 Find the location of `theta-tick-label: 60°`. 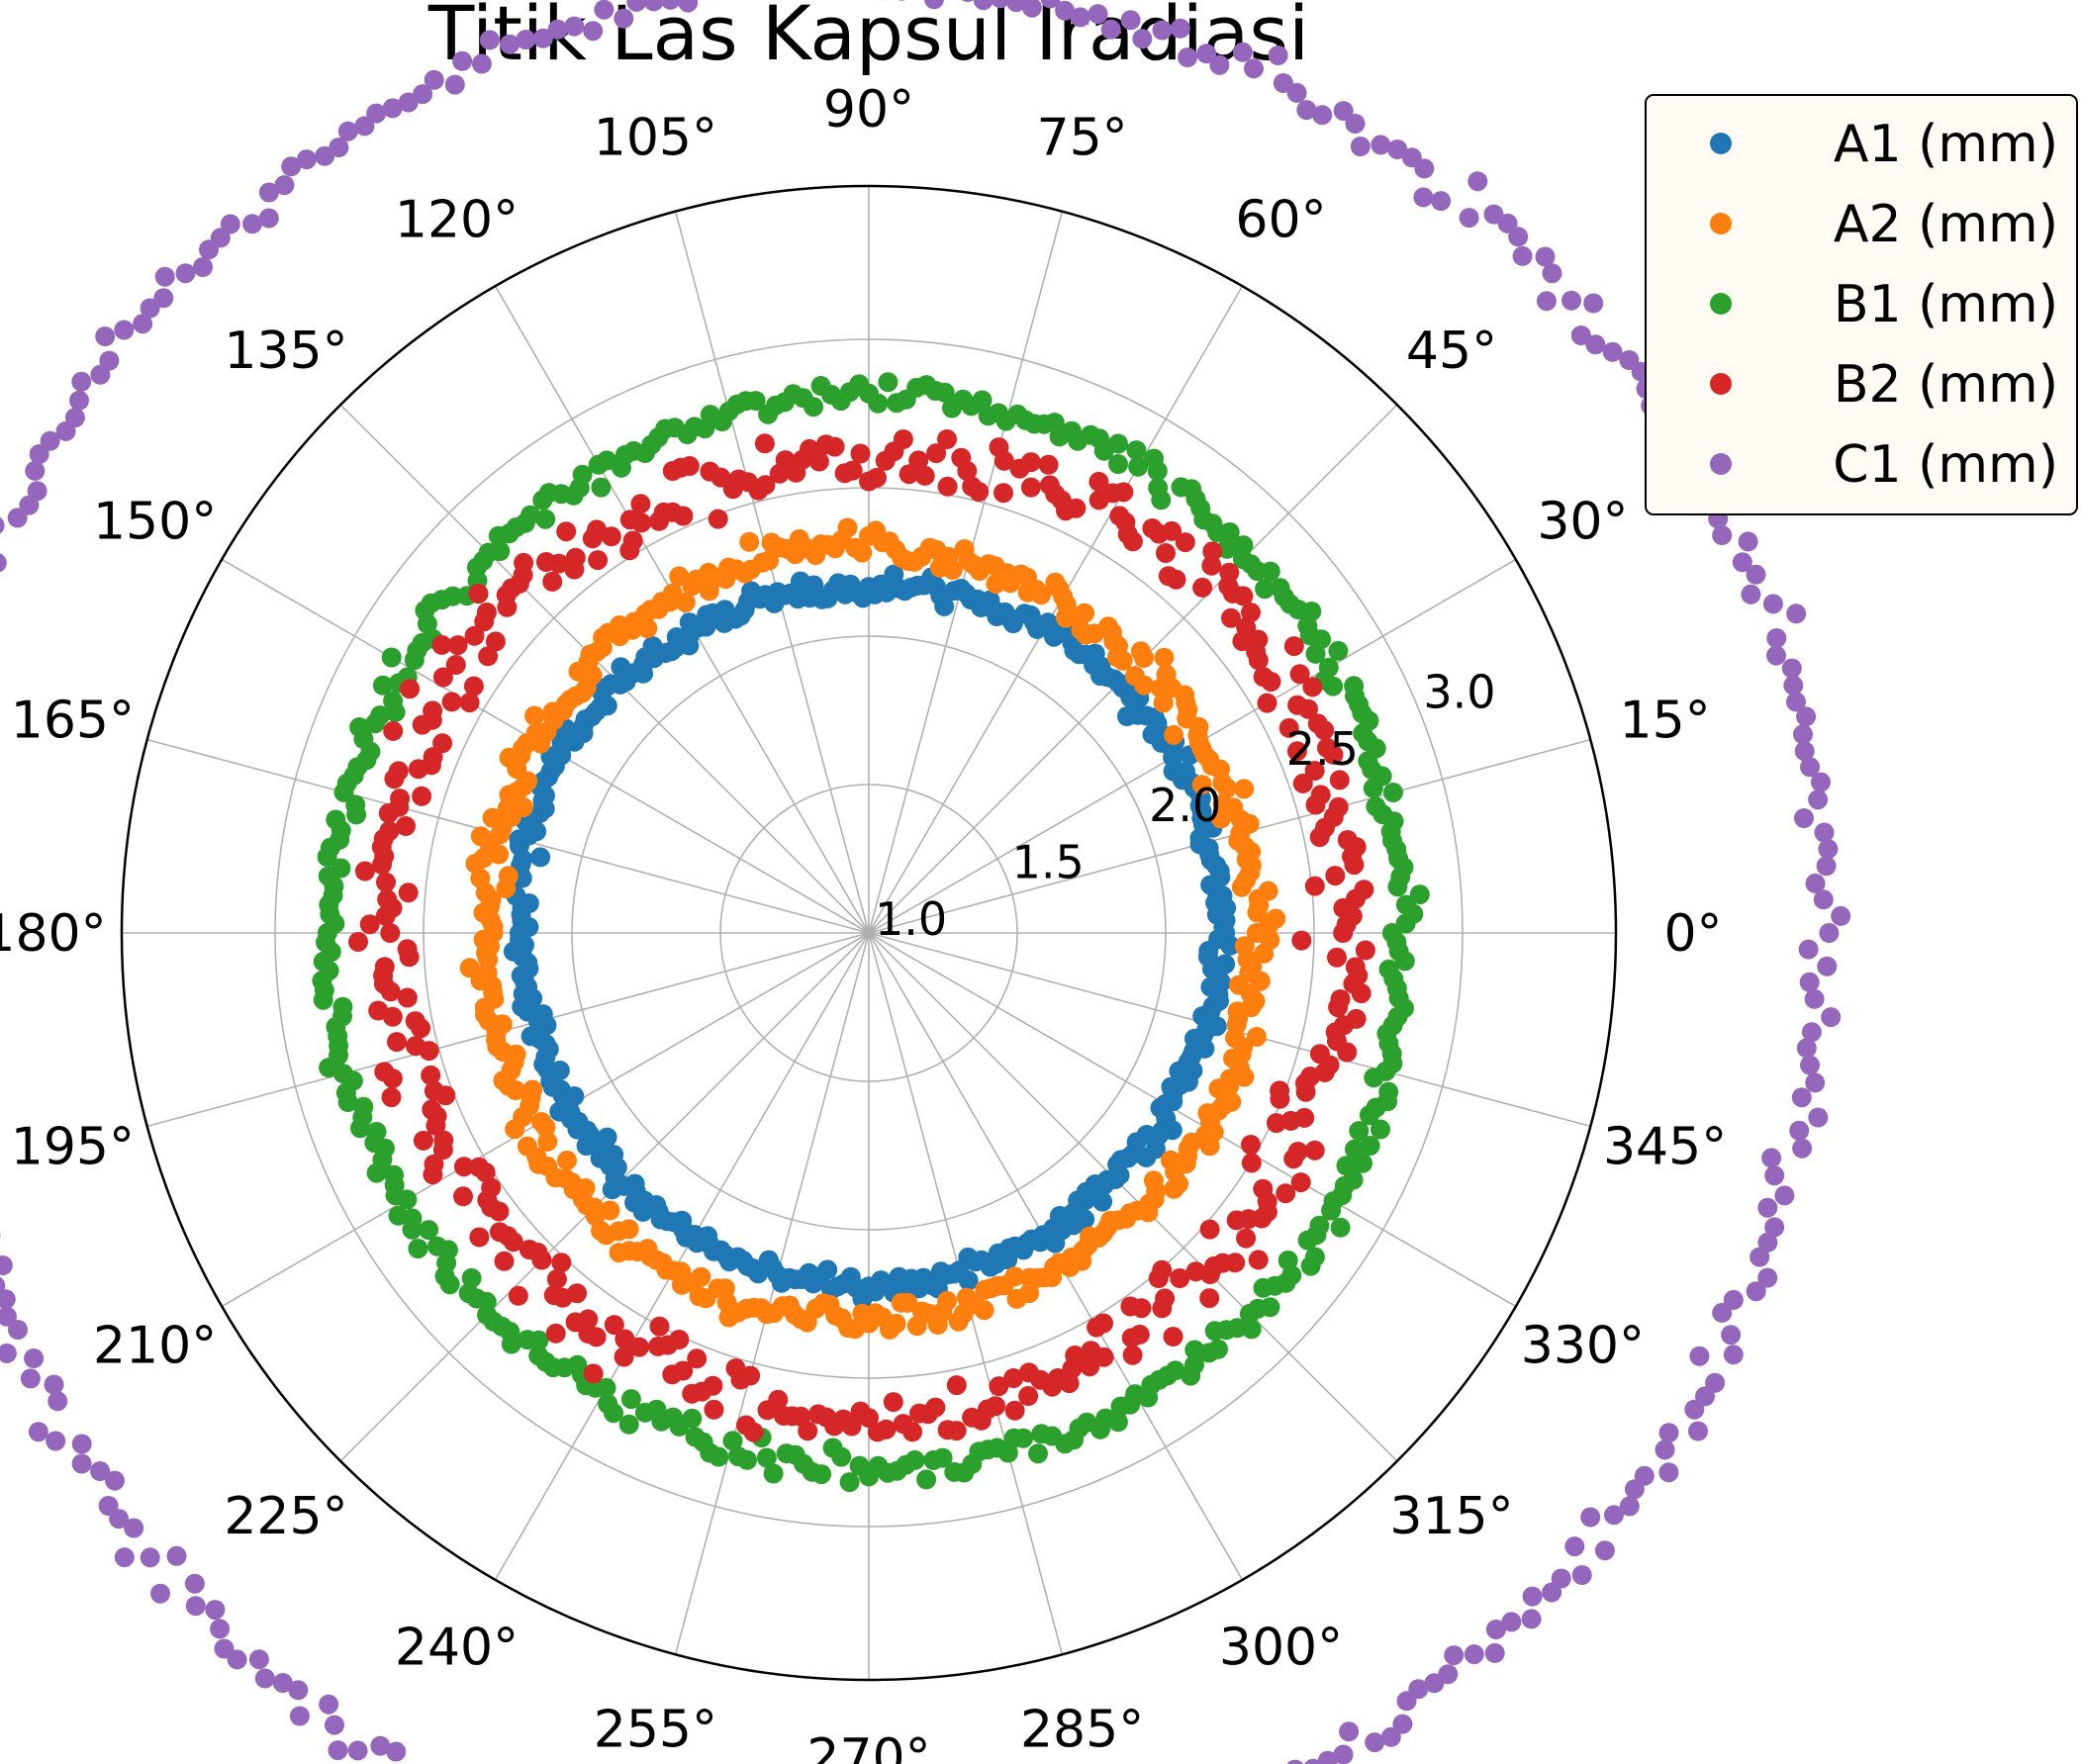

theta-tick-label: 60° is located at coordinates (1281, 220).